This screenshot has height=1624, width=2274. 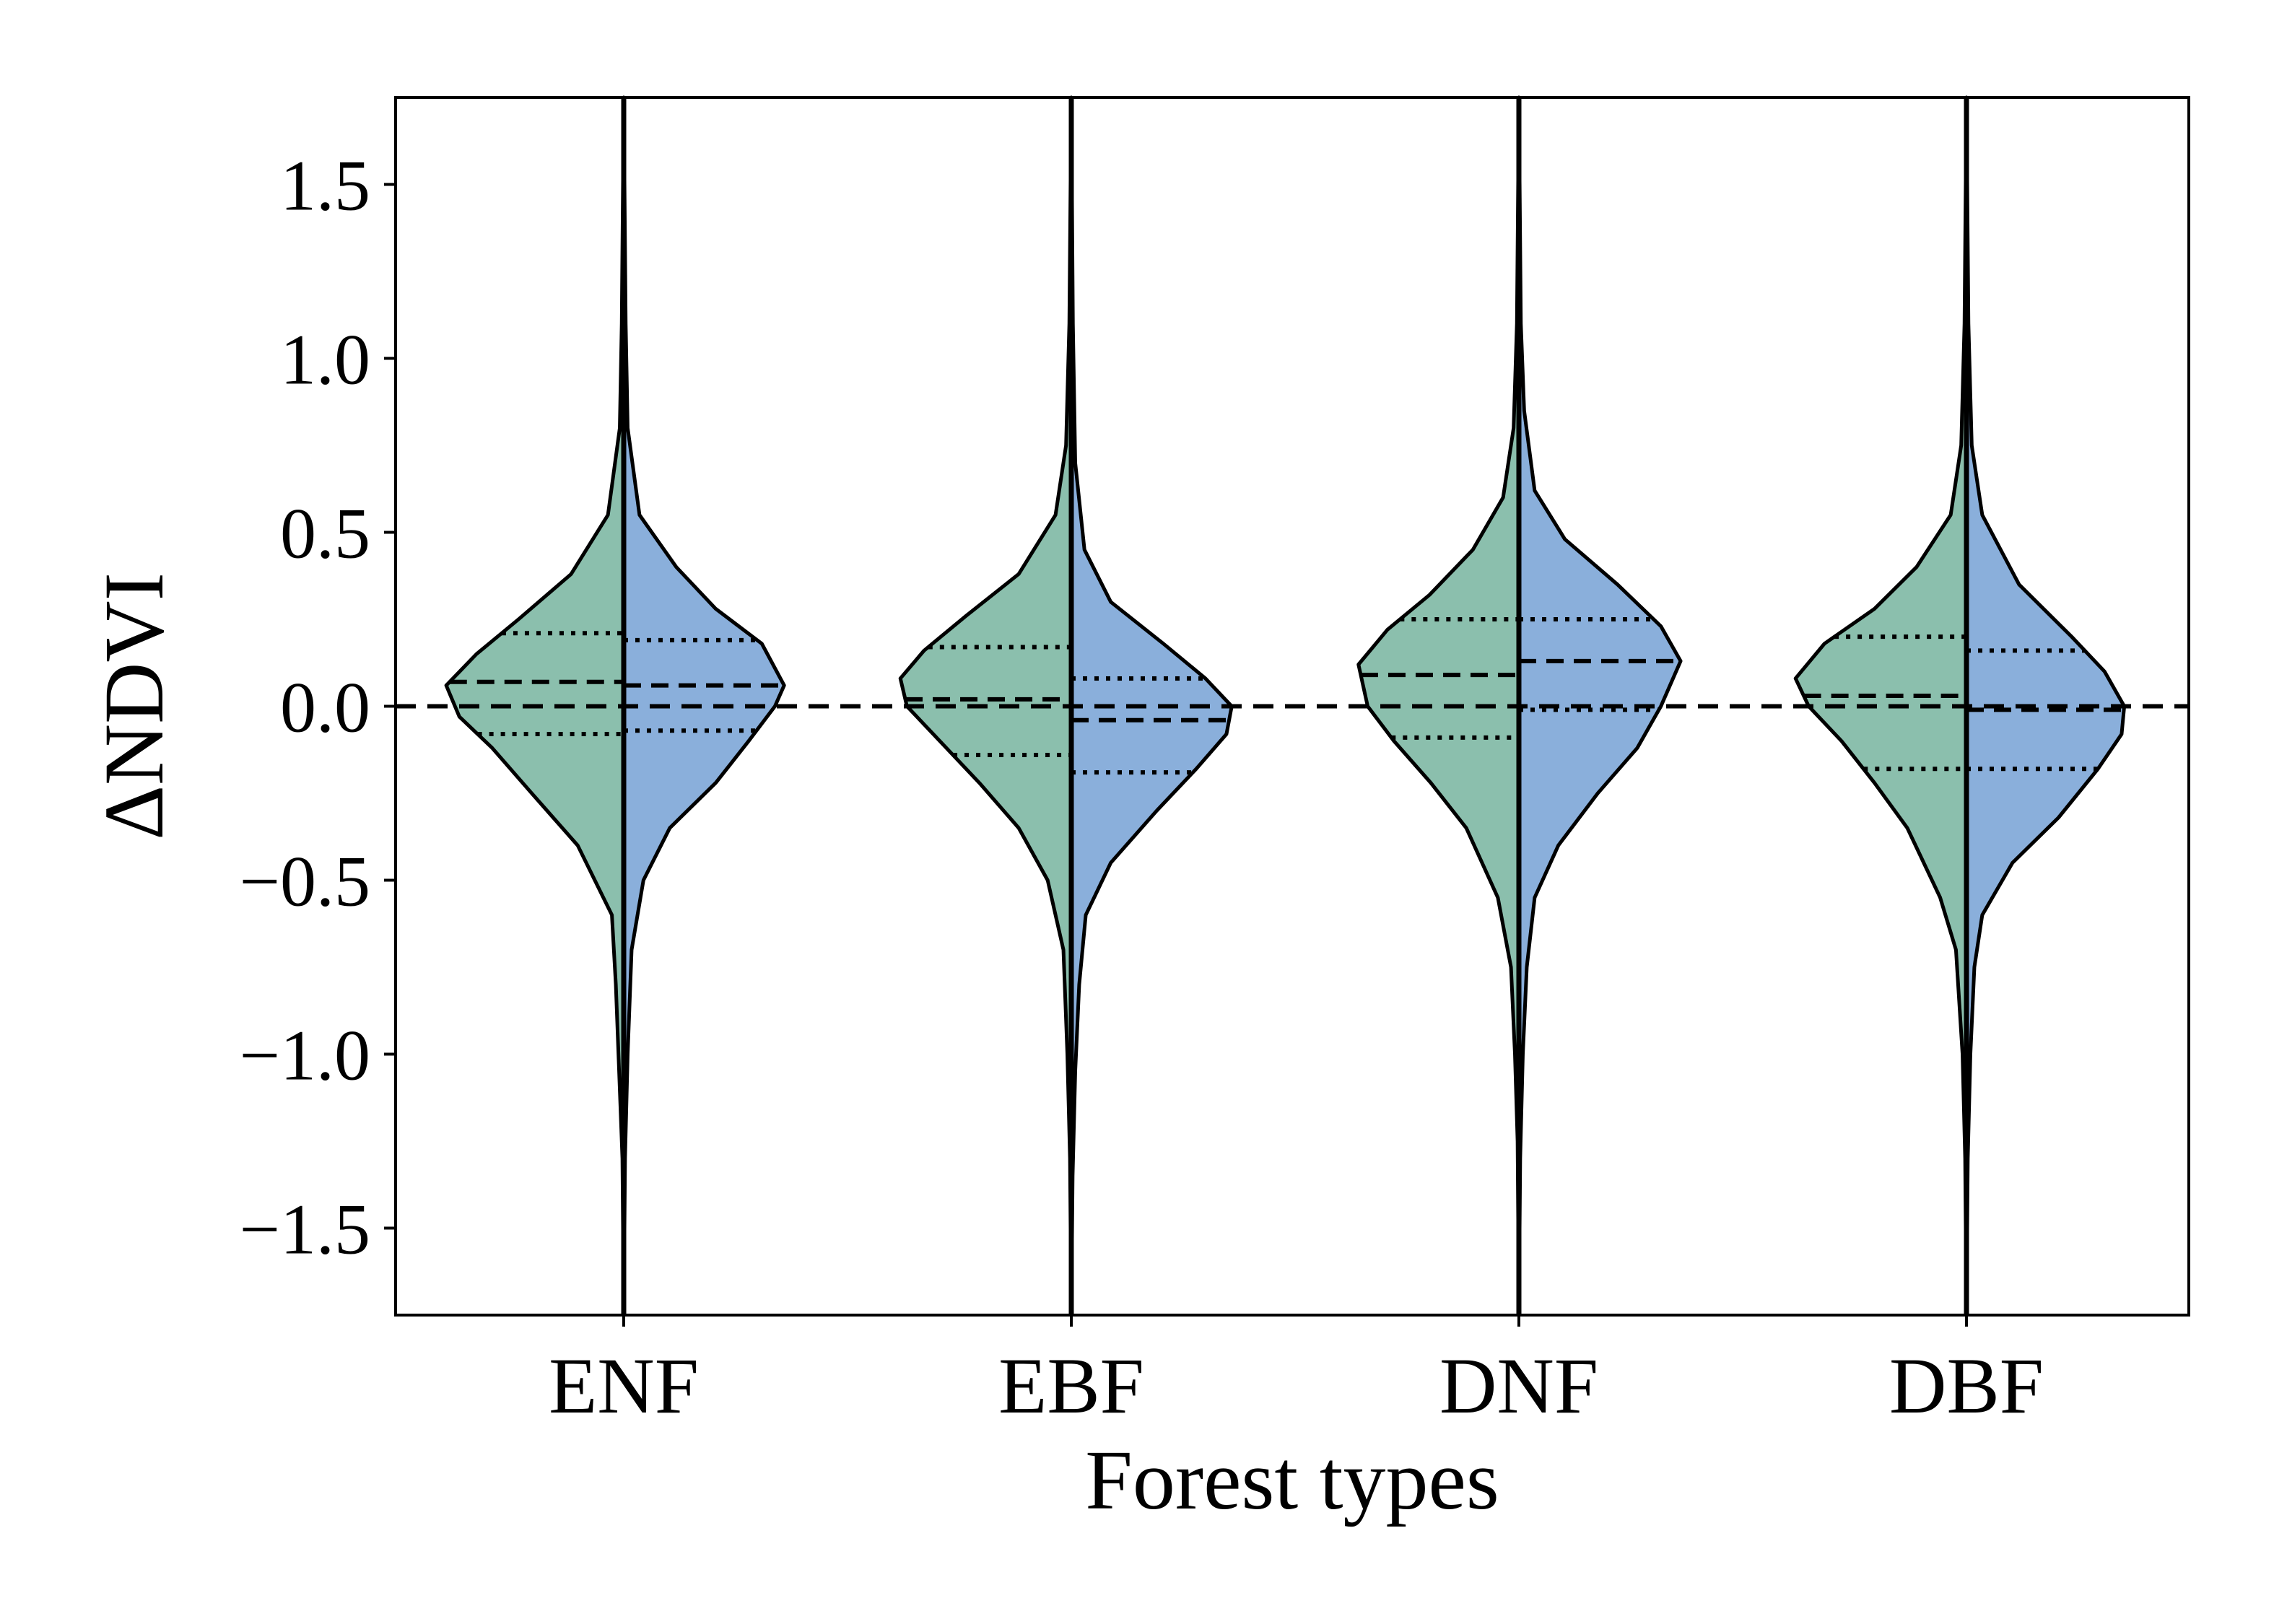 What do you see at coordinates (2046, 706) in the screenshot?
I see `violin-right-dbf` at bounding box center [2046, 706].